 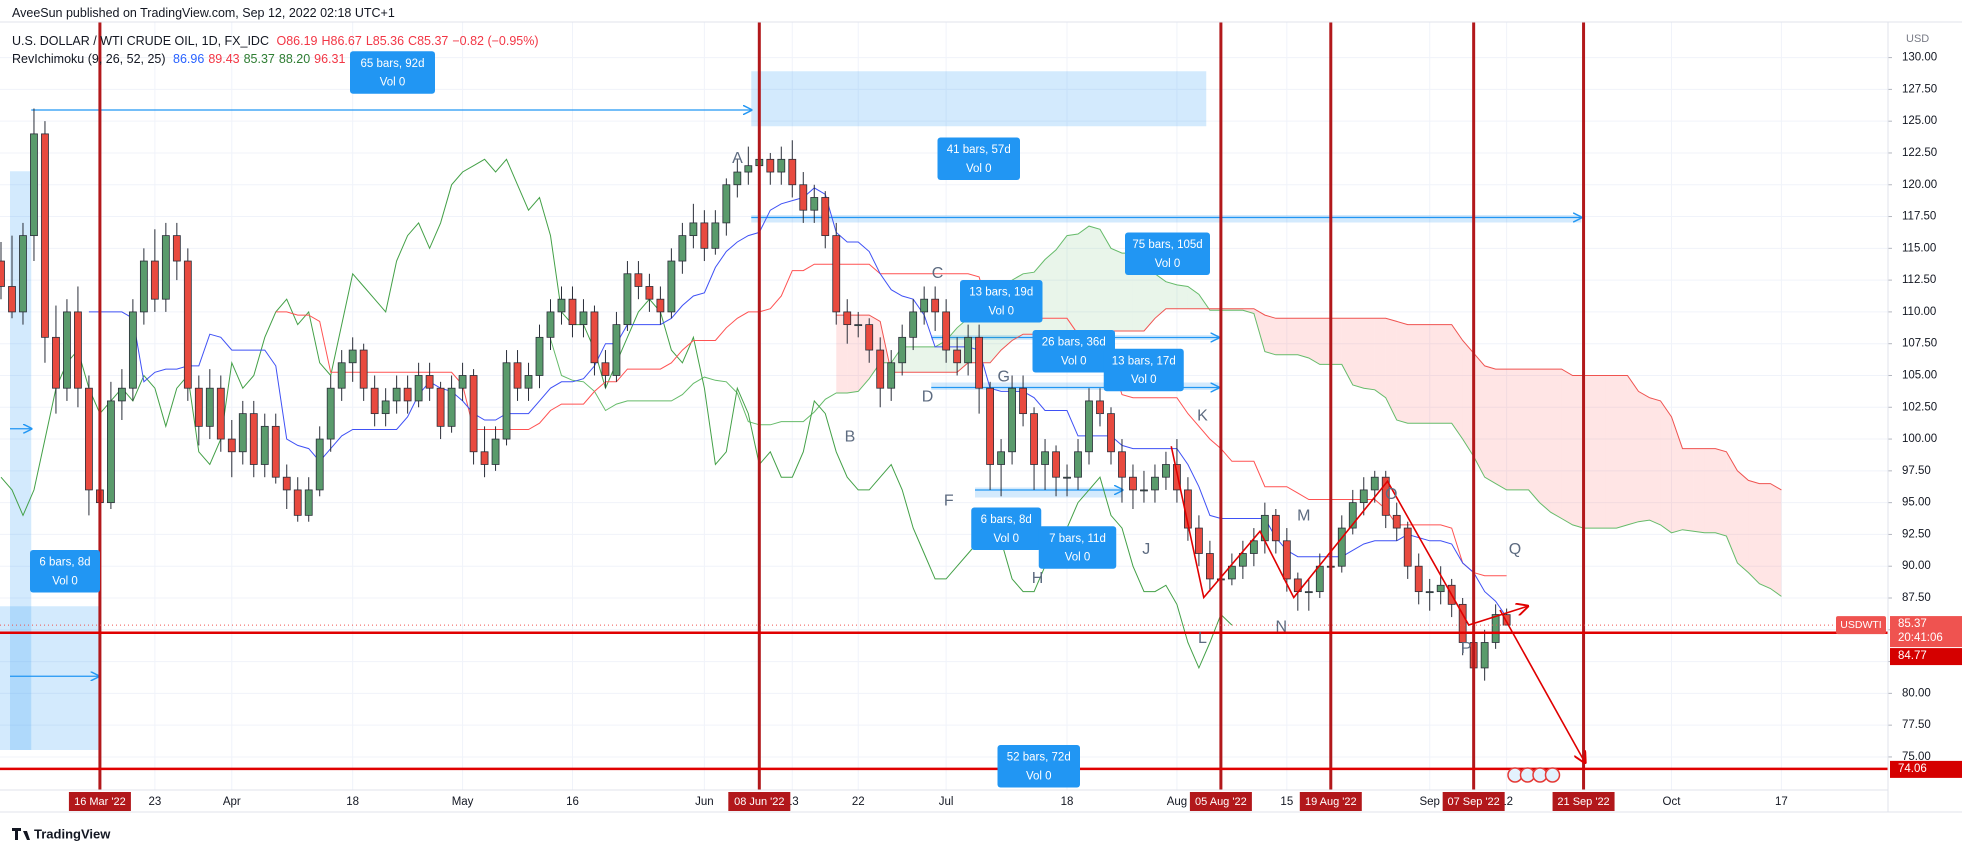 I want to click on wave-letter: F, so click(x=949, y=500).